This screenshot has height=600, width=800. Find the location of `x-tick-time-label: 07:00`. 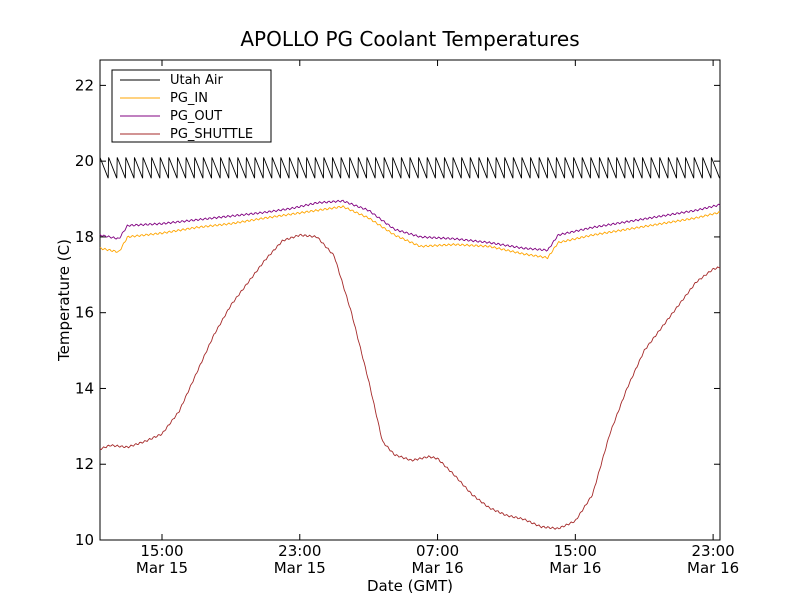

x-tick-time-label: 07:00 is located at coordinates (437, 551).